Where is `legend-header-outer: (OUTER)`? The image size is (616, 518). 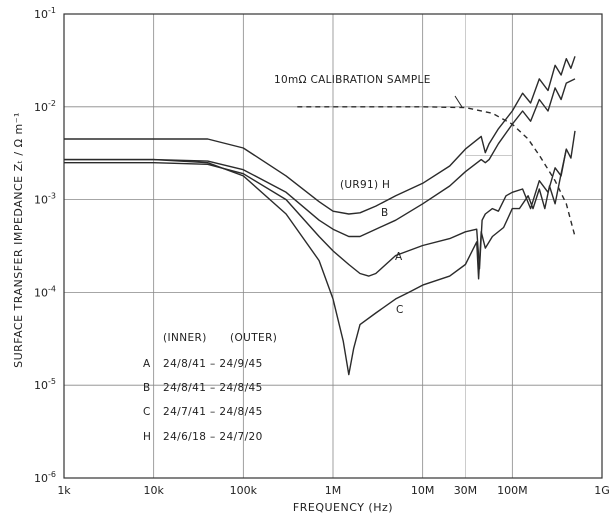 legend-header-outer: (OUTER) is located at coordinates (253, 338).